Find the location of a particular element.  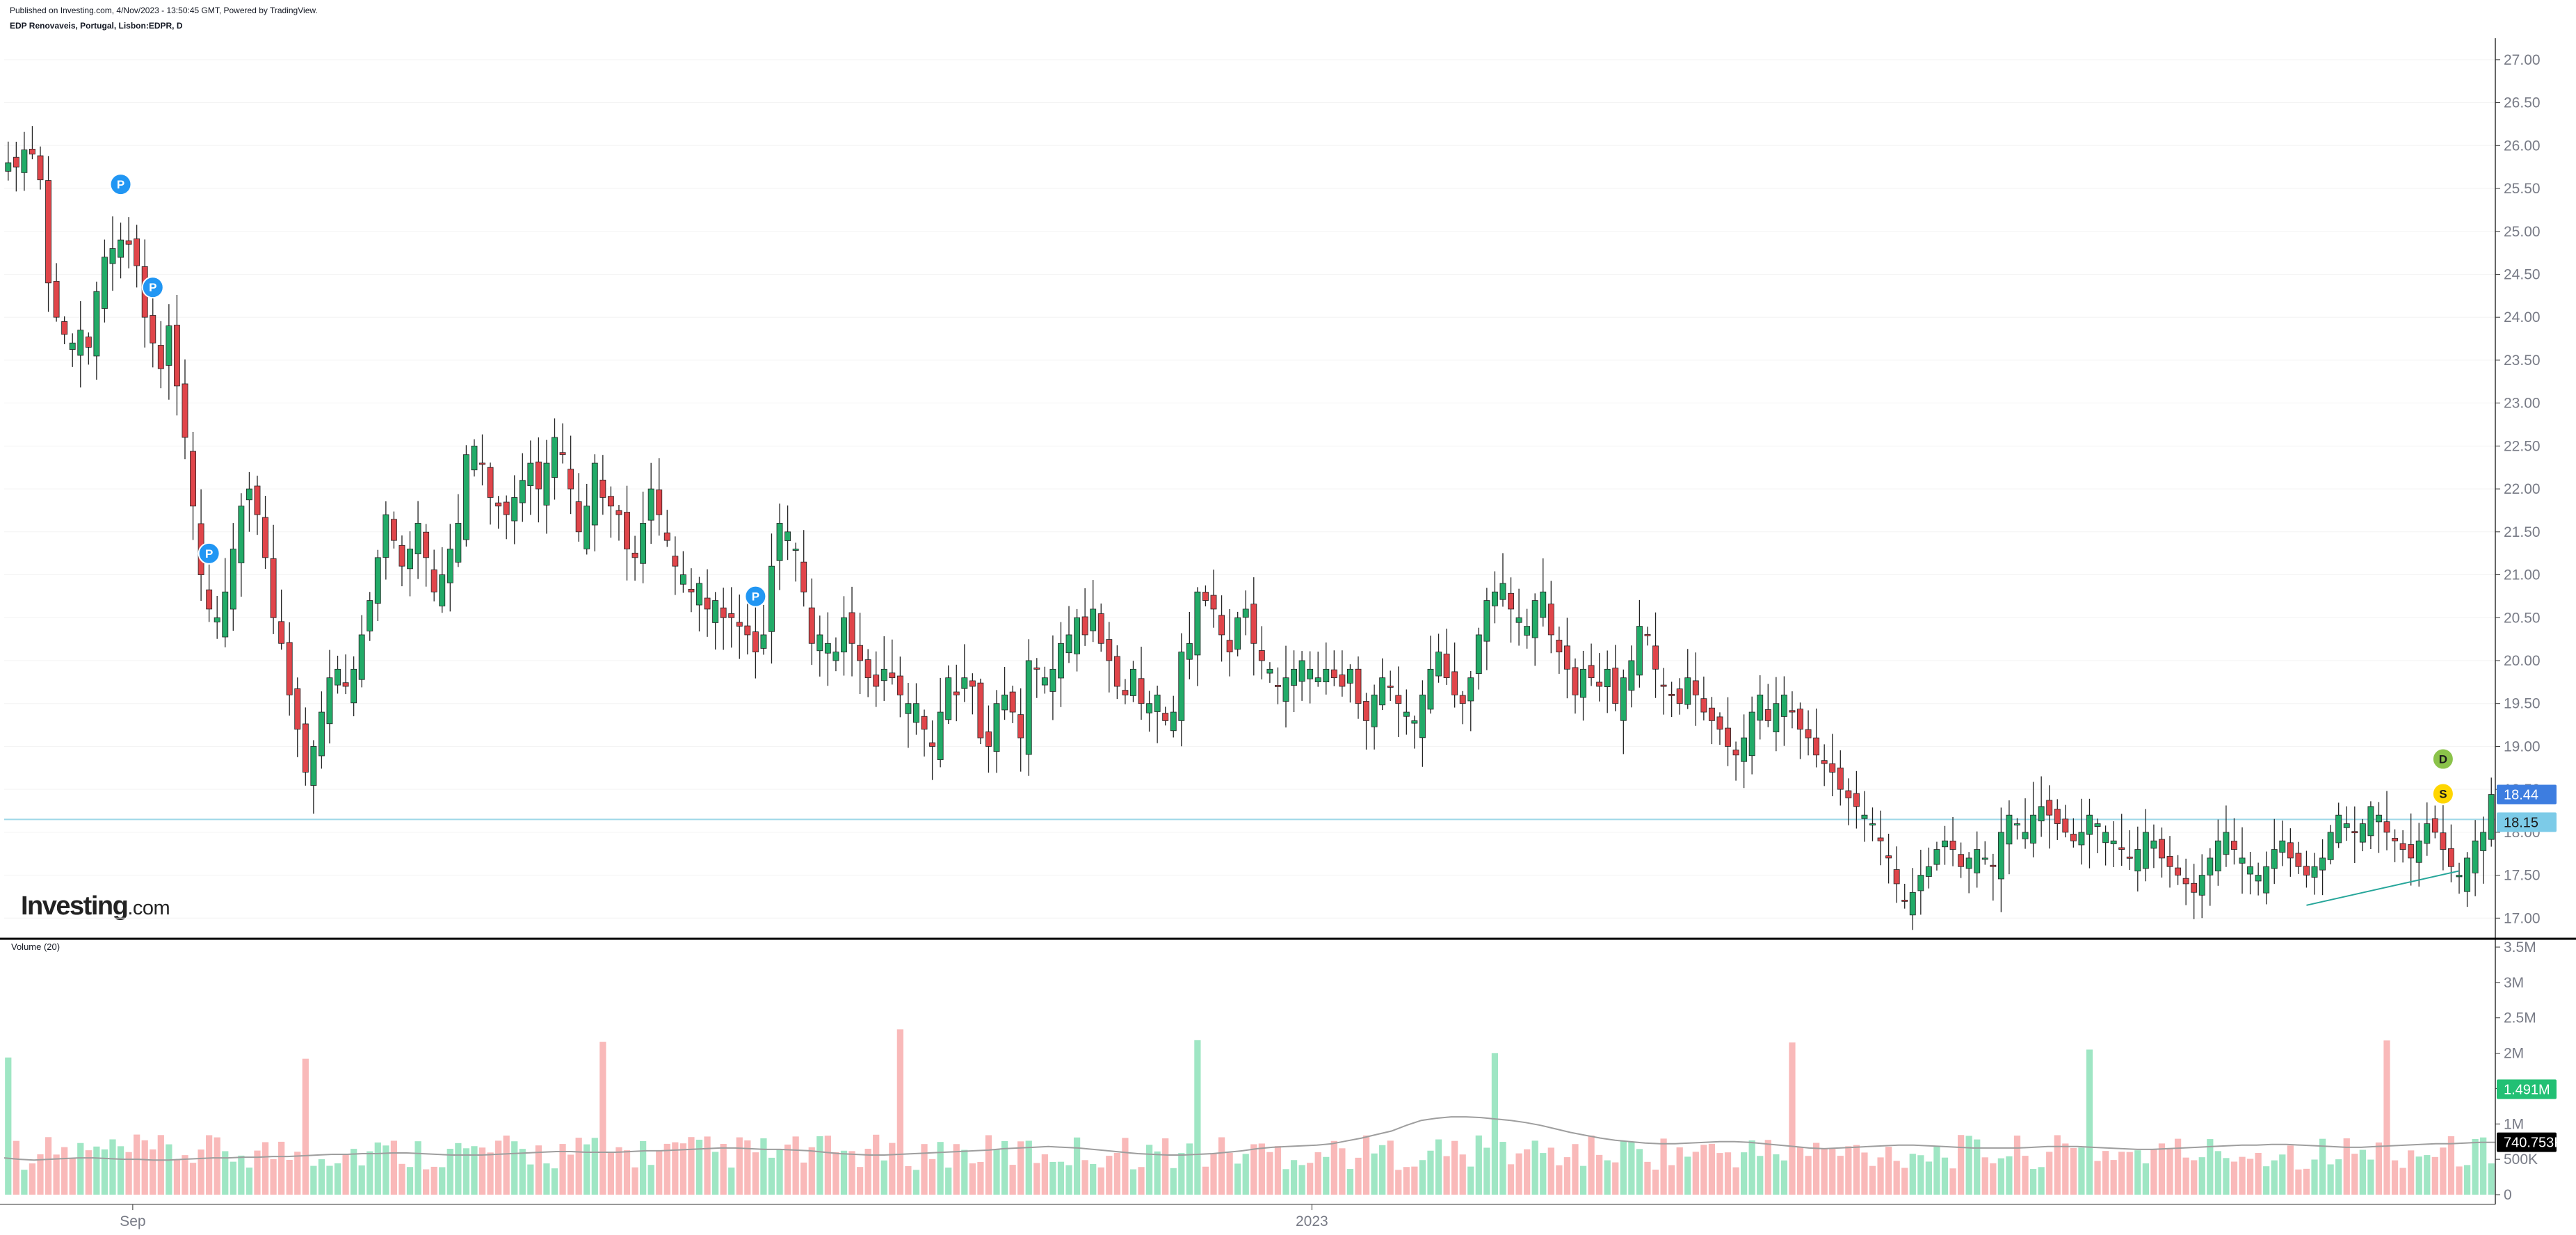

price-tick-label: 23.50 is located at coordinates (2522, 361).